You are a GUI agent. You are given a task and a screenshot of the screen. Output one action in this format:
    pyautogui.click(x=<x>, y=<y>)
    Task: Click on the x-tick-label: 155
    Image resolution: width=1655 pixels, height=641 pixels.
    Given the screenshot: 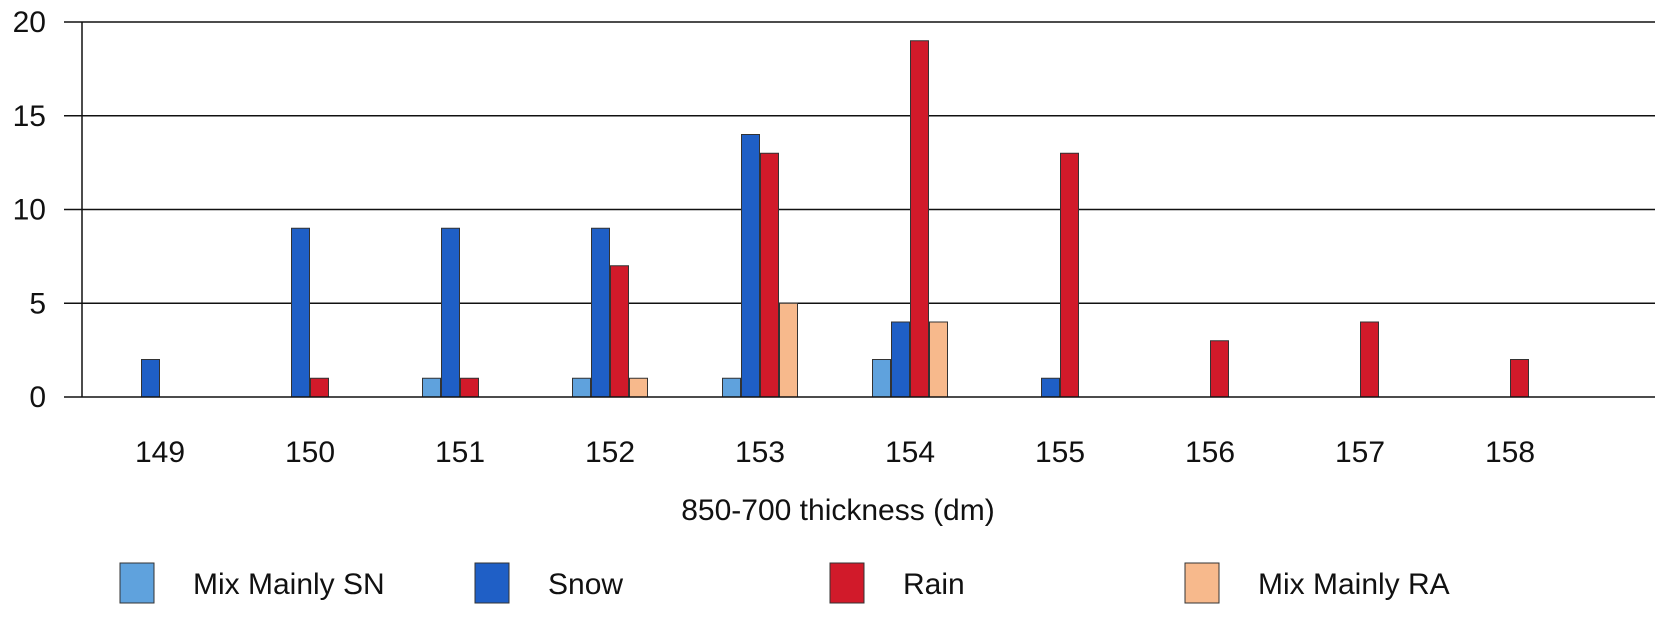 What is the action you would take?
    pyautogui.click(x=1060, y=452)
    